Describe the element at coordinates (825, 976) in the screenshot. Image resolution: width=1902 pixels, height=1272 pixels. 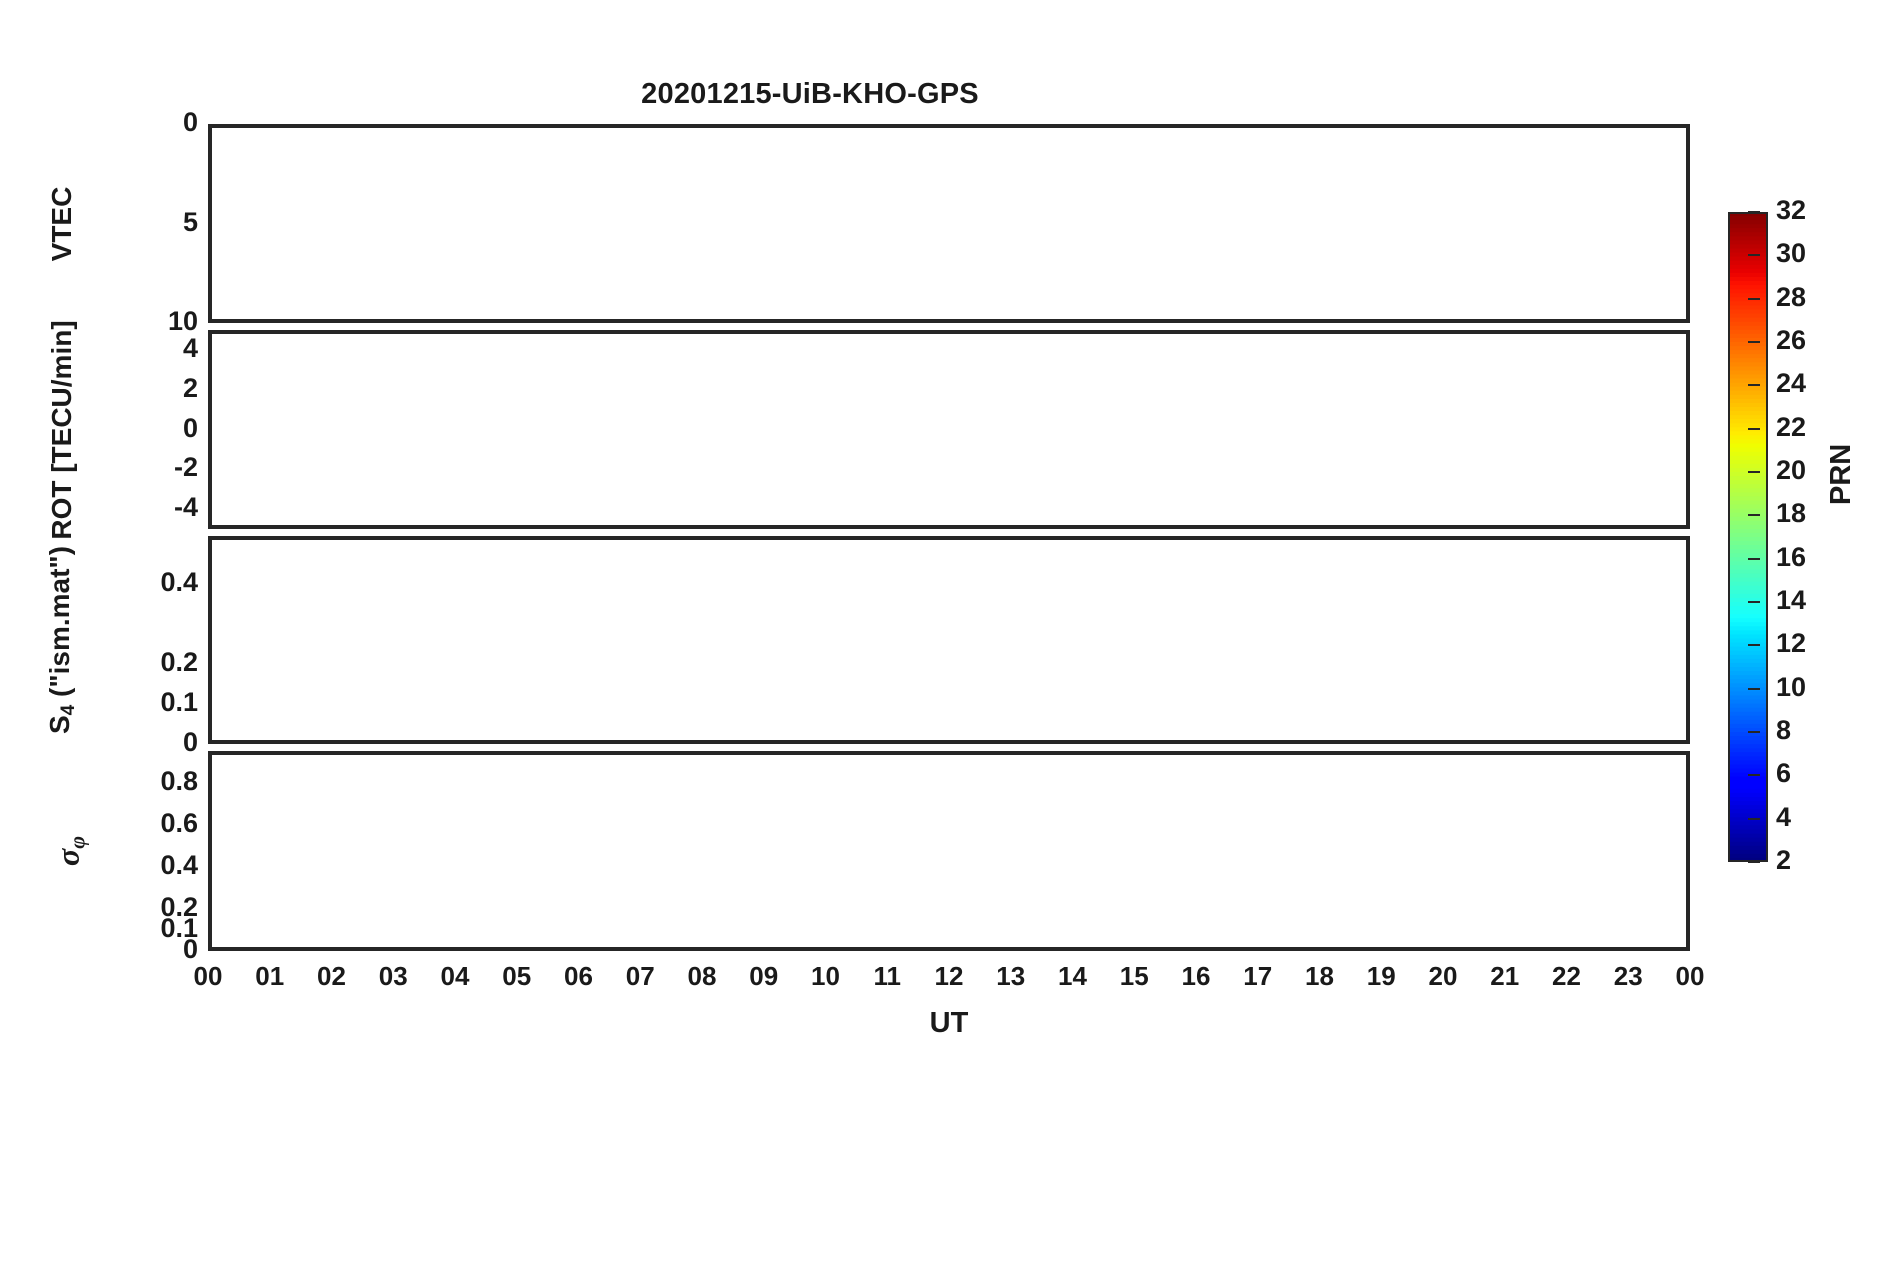
I see `xtick-10-10: 10` at that location.